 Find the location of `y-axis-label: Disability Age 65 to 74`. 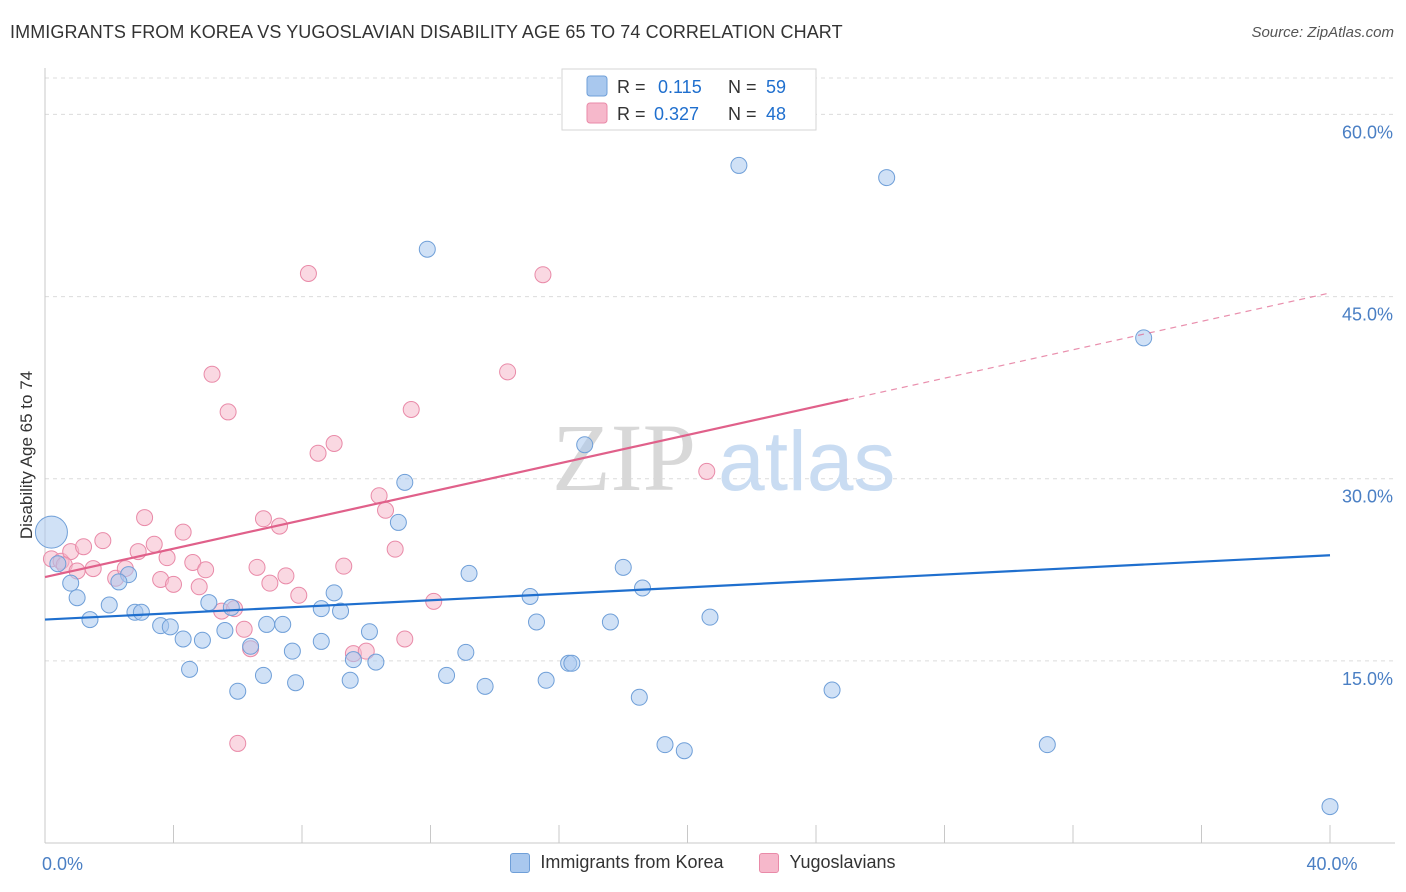

y-axis-label: Disability Age 65 to 74 is located at coordinates (26, 455).